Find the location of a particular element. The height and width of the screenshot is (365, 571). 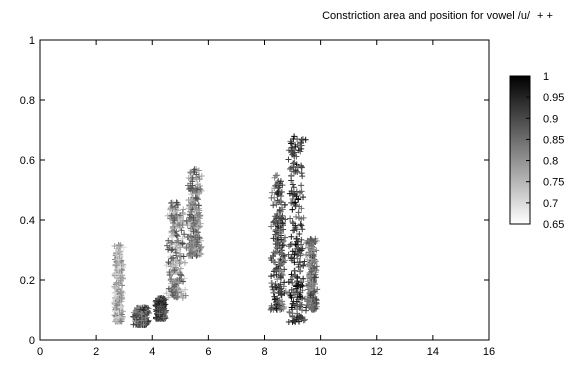

x-tick-label: 8 is located at coordinates (264, 352).